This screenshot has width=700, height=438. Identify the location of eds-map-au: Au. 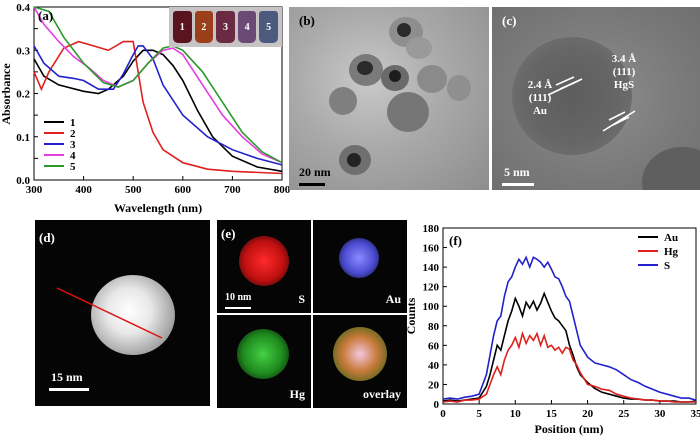
(360, 266).